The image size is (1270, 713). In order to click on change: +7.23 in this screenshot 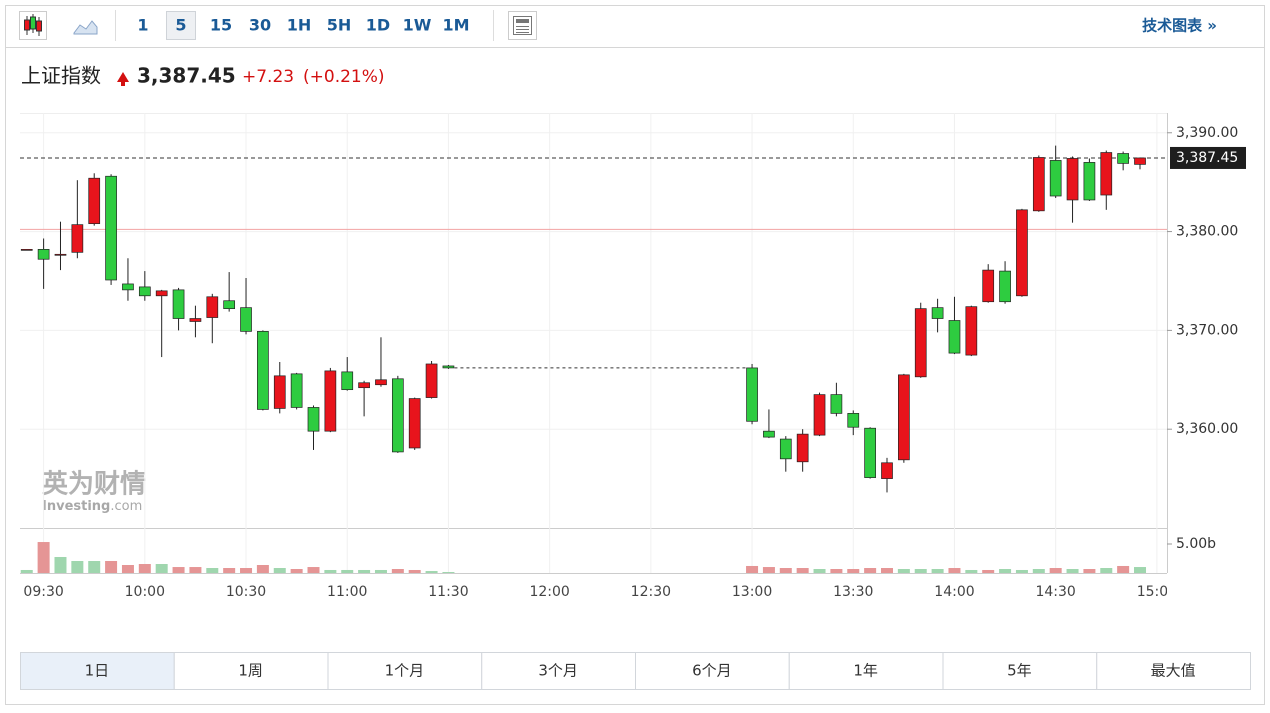, I will do `click(268, 77)`.